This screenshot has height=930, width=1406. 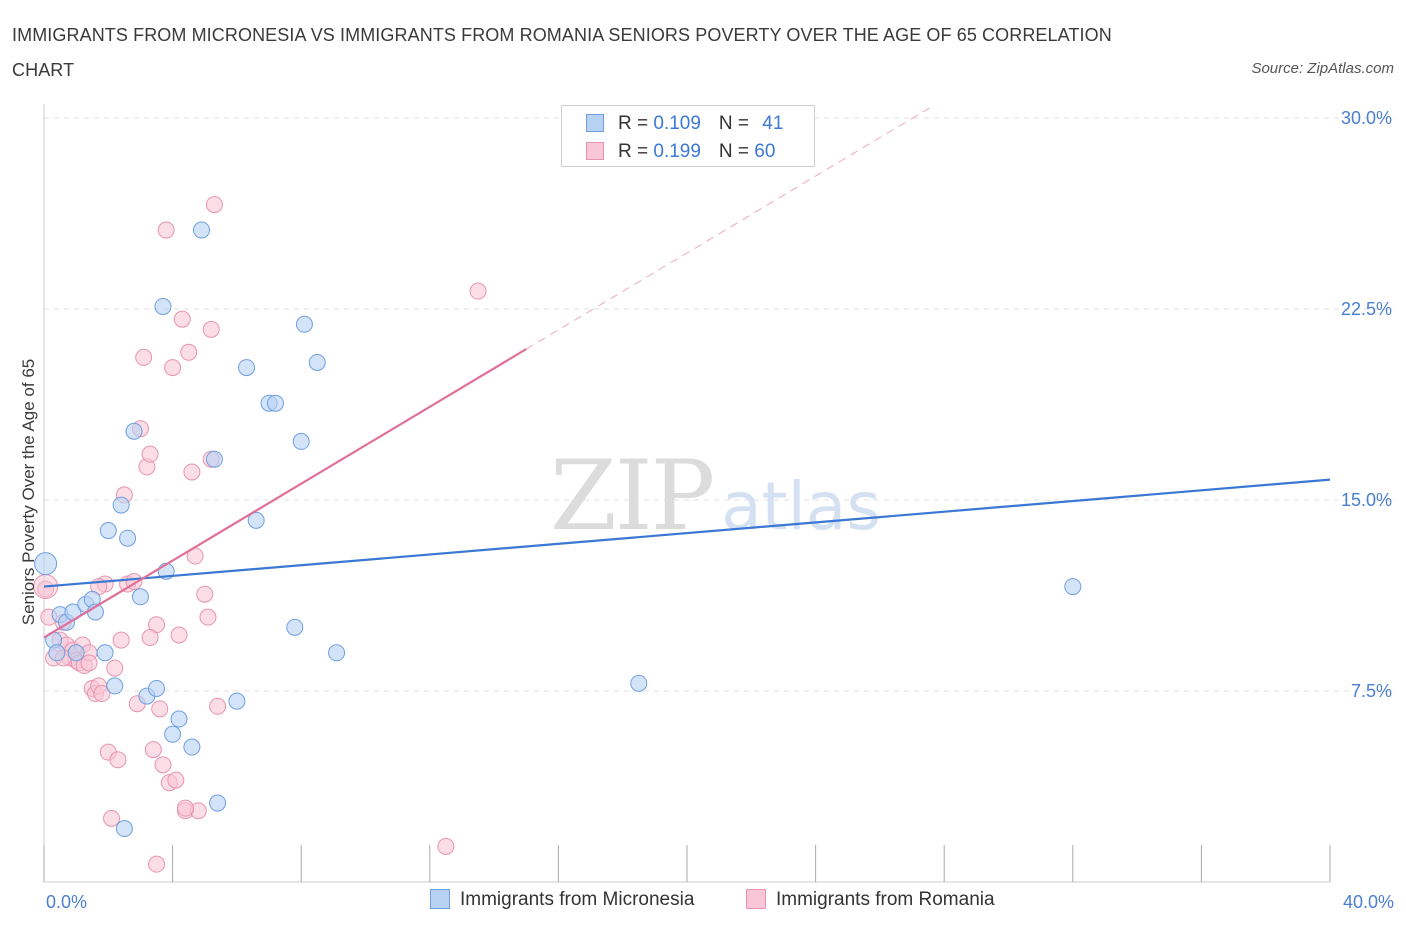 What do you see at coordinates (66, 902) in the screenshot?
I see `x-tick-label: 0.0%` at bounding box center [66, 902].